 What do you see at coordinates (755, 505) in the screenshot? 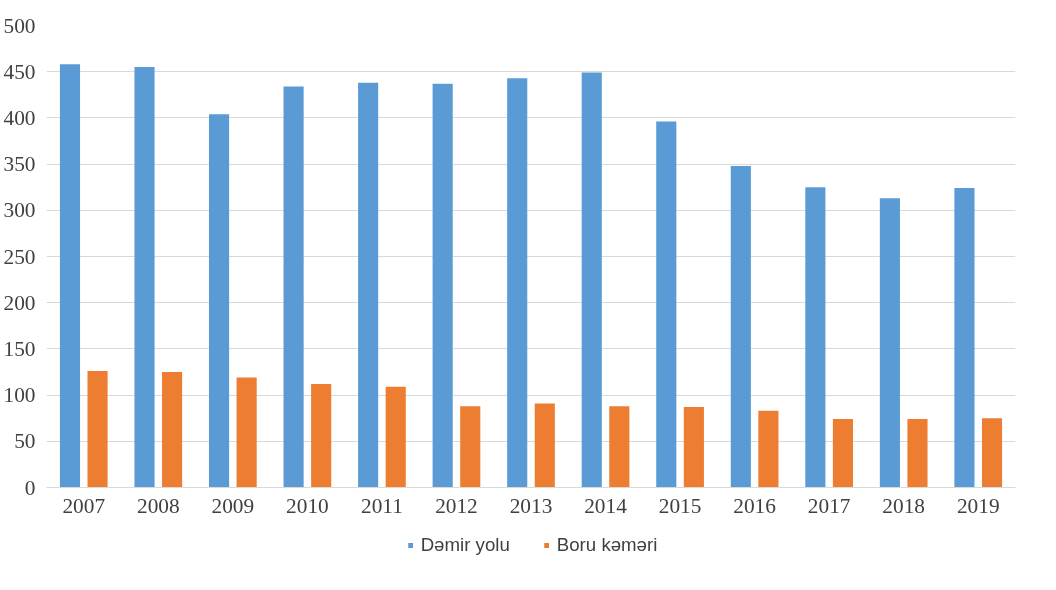
I see `x-tick-label: 2016` at bounding box center [755, 505].